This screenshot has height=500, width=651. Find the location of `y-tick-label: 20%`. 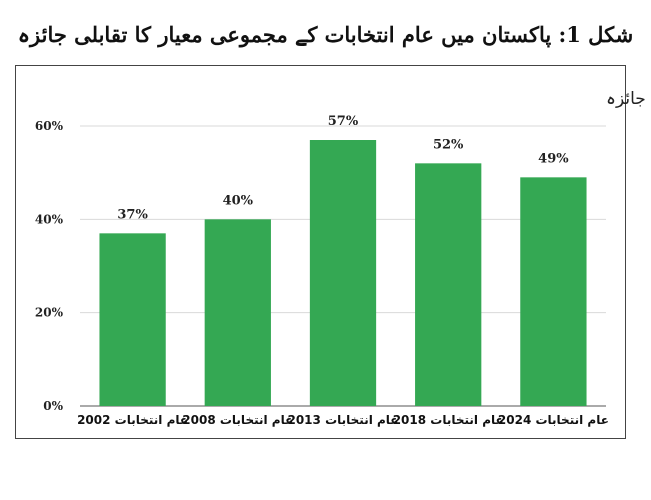

y-tick-label: 20% is located at coordinates (49, 313).